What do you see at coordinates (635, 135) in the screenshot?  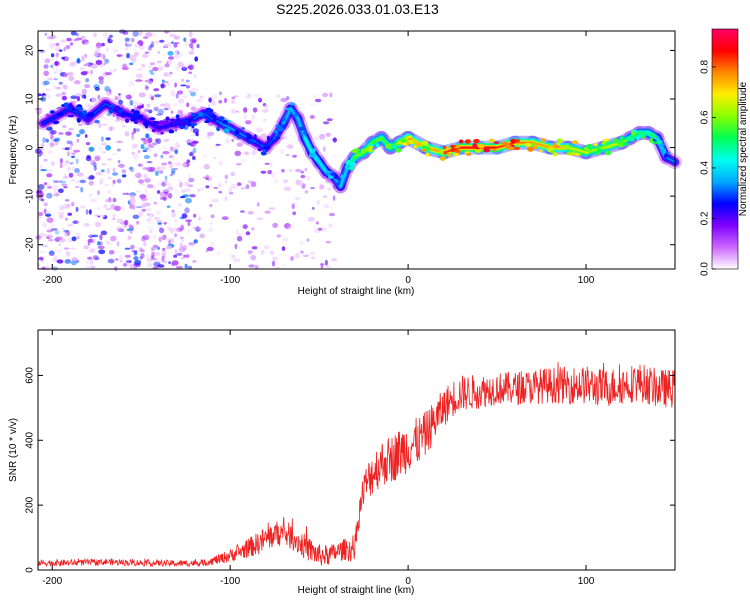 I see `spectrogram-ridge-segment` at bounding box center [635, 135].